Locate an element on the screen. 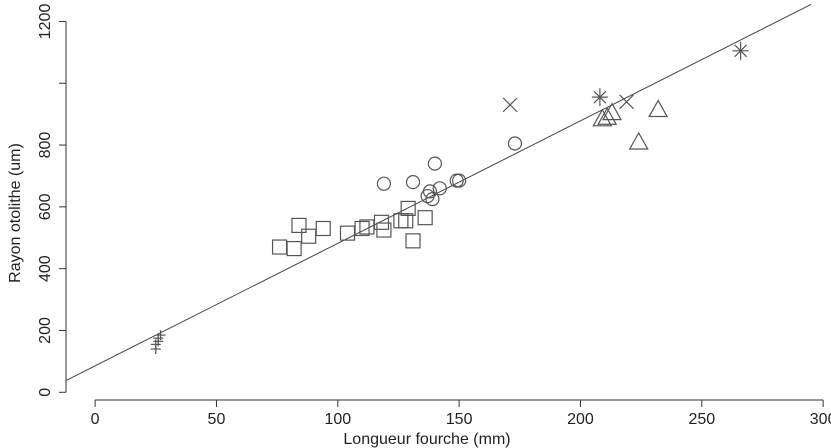 The image size is (831, 448). x-axis: 0 50 100 150 200 250 300 is located at coordinates (461, 413).